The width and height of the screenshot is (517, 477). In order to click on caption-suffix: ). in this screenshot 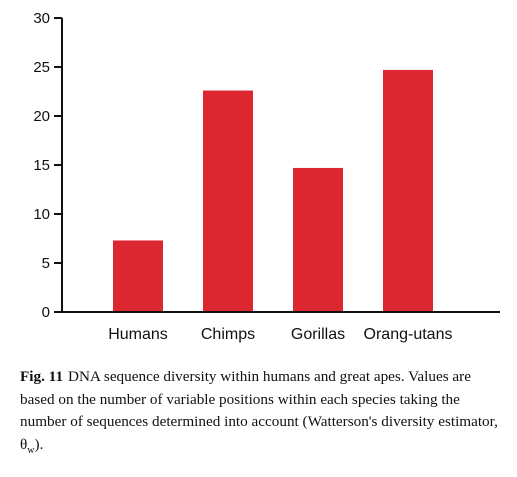, I will do `click(39, 444)`.